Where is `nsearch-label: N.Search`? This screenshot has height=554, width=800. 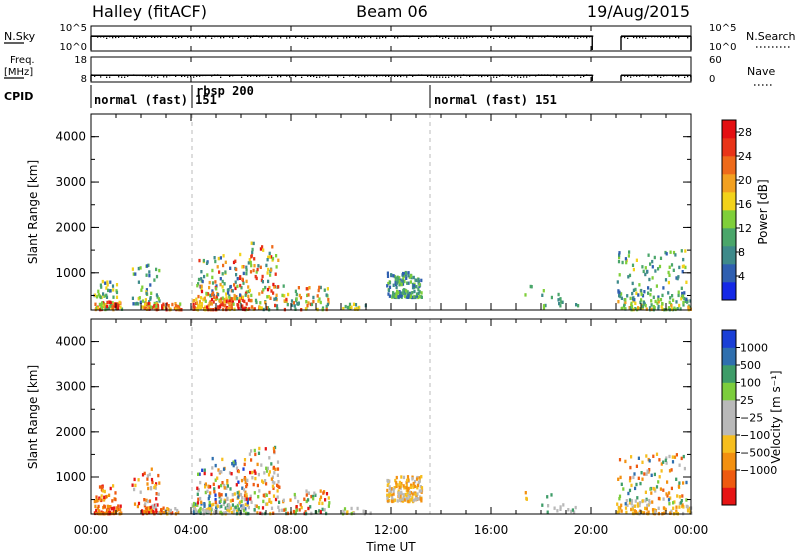
nsearch-label: N.Search is located at coordinates (771, 36).